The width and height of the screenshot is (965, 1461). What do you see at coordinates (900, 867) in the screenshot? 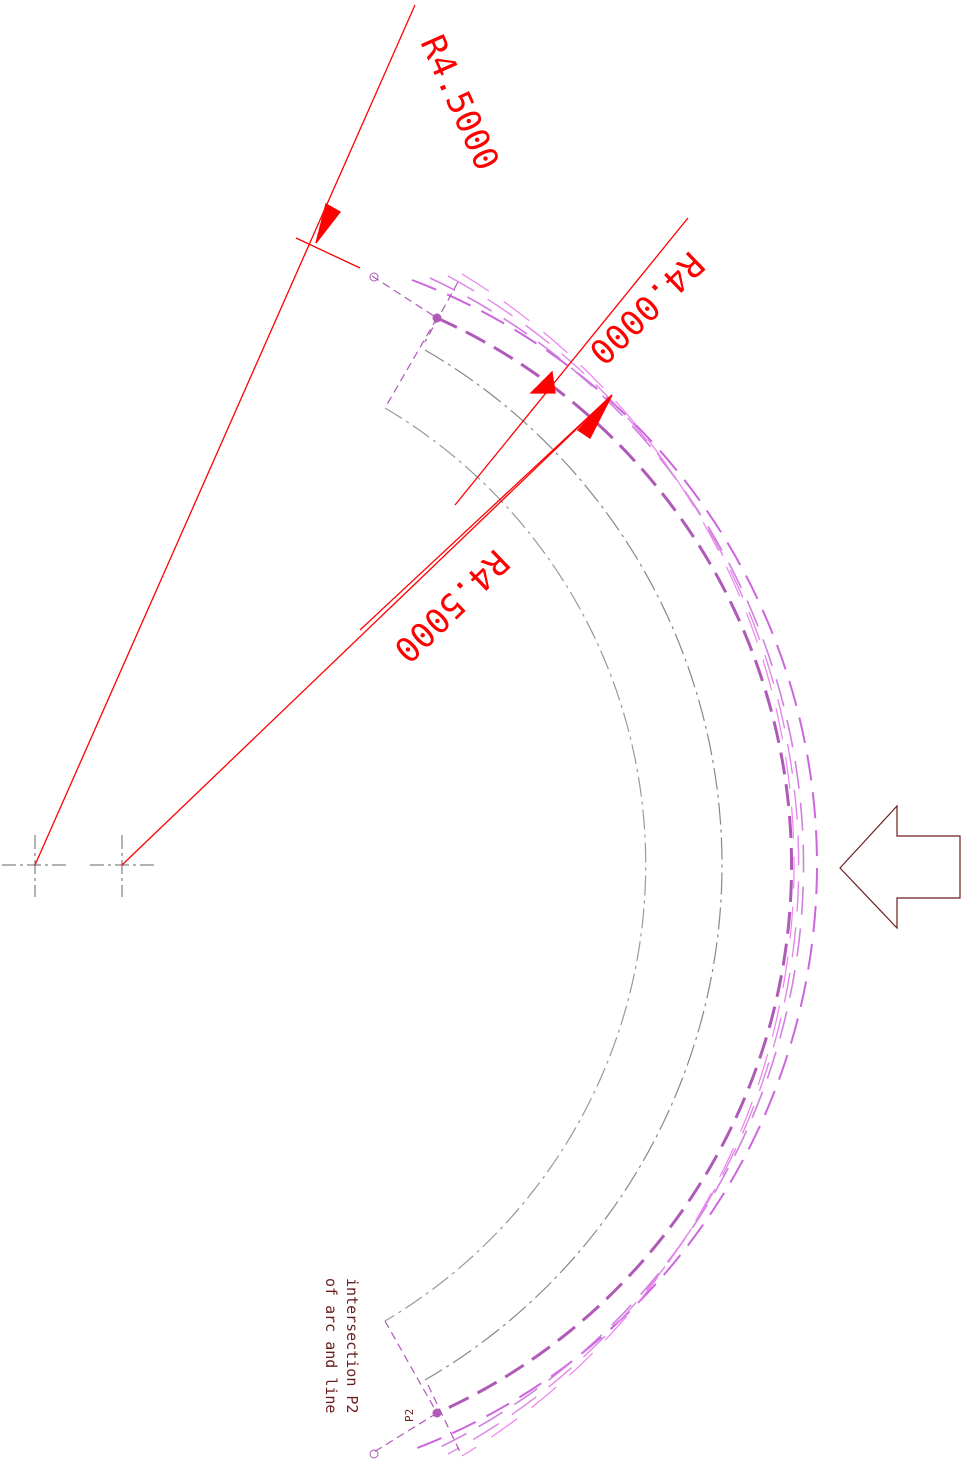
I see `left-arrow-icon` at bounding box center [900, 867].